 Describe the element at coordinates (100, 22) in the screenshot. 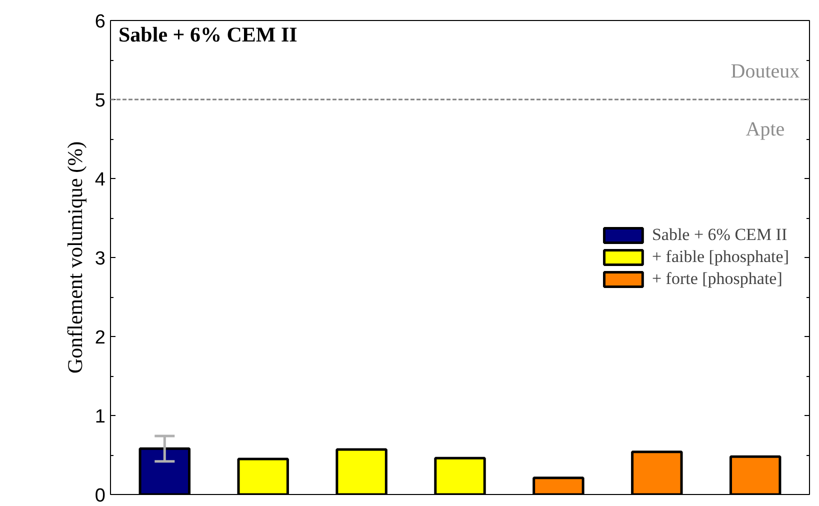

I see `y-tick-label: 6` at that location.